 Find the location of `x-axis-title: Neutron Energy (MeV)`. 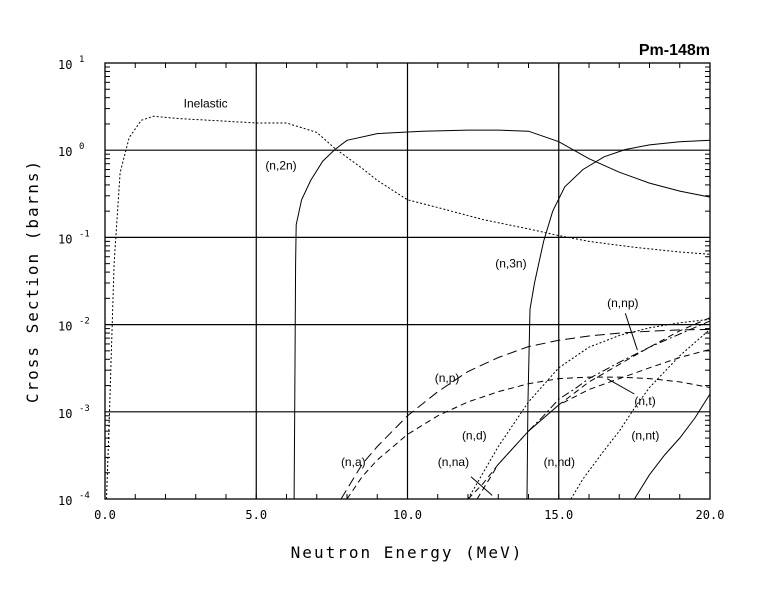

x-axis-title: Neutron Energy (MeV) is located at coordinates (407, 552).